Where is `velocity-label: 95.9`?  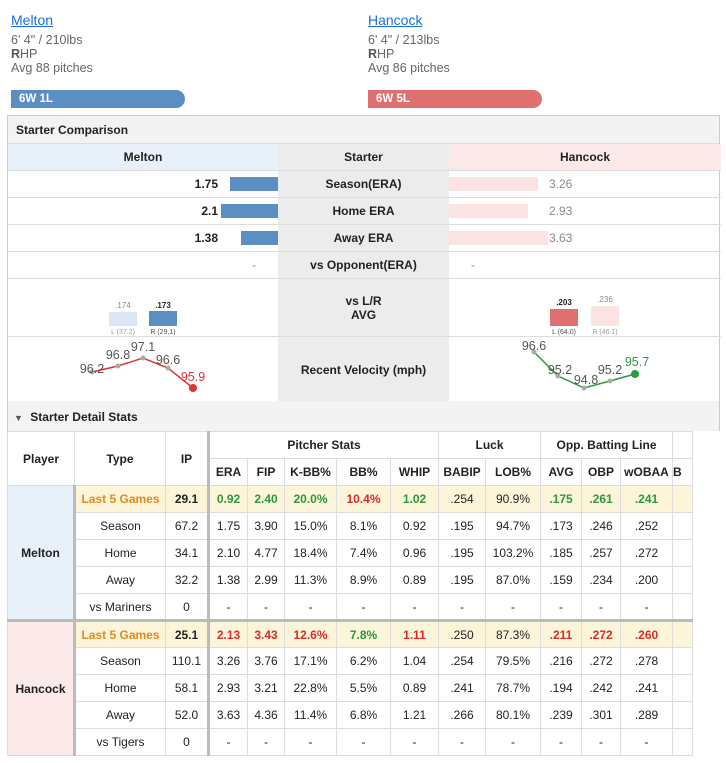 velocity-label: 95.9 is located at coordinates (193, 377).